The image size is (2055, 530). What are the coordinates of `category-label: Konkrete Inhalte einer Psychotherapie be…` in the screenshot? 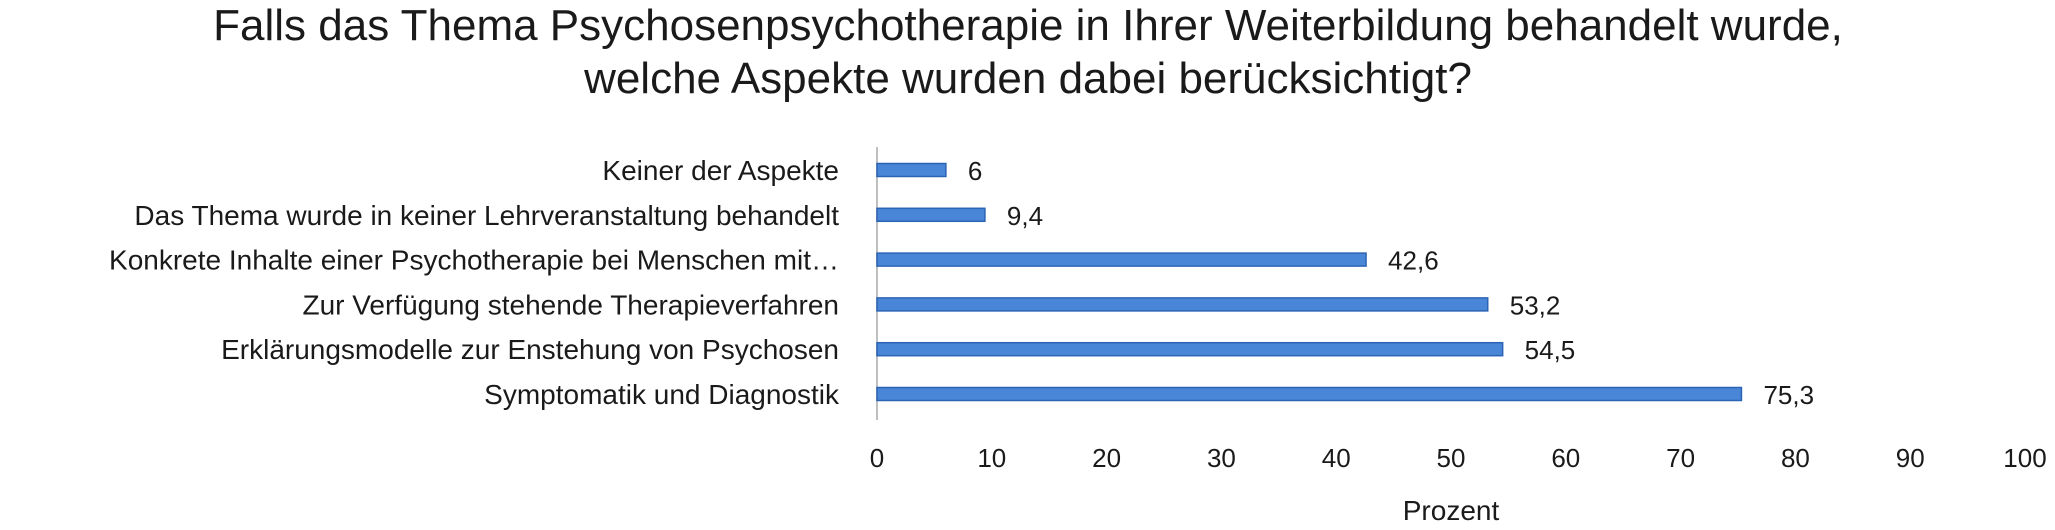 It's located at (474, 260).